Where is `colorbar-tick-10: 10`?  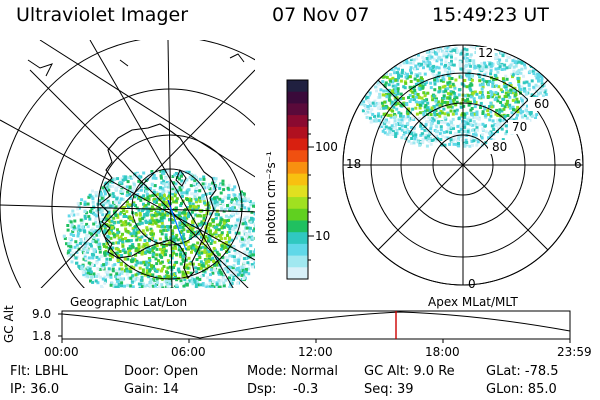 colorbar-tick-10: 10 is located at coordinates (323, 236).